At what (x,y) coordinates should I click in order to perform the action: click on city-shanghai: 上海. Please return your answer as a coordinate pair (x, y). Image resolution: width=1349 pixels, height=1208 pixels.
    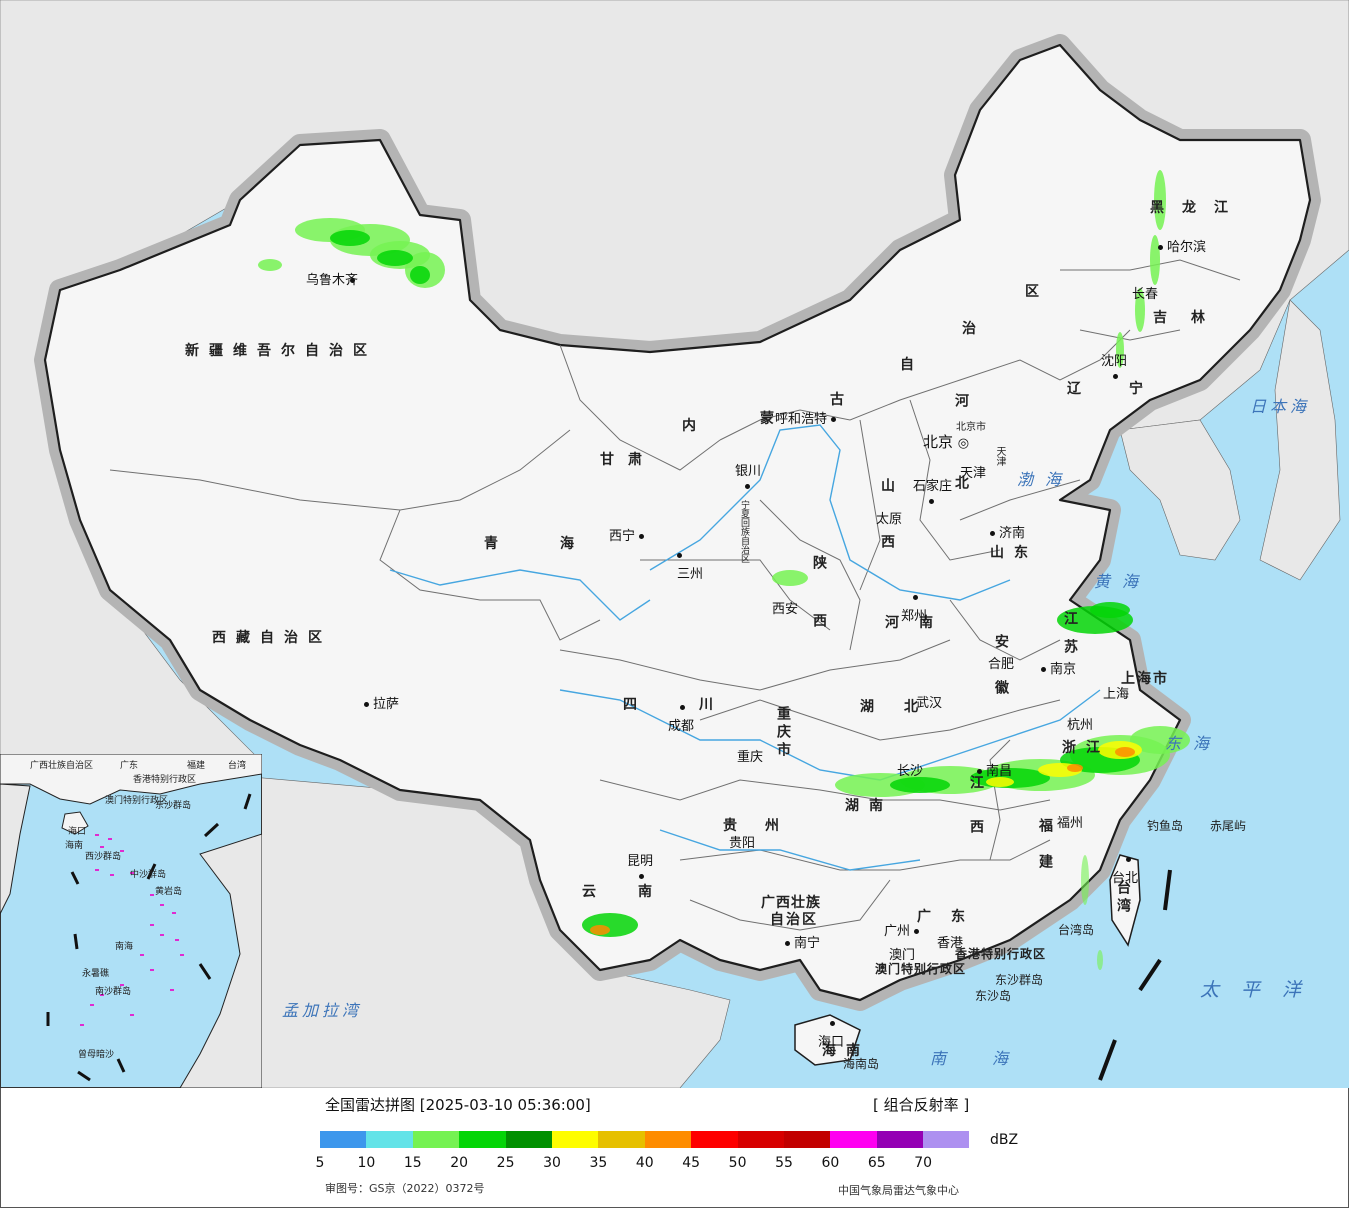
    Looking at the image, I should click on (1116, 694).